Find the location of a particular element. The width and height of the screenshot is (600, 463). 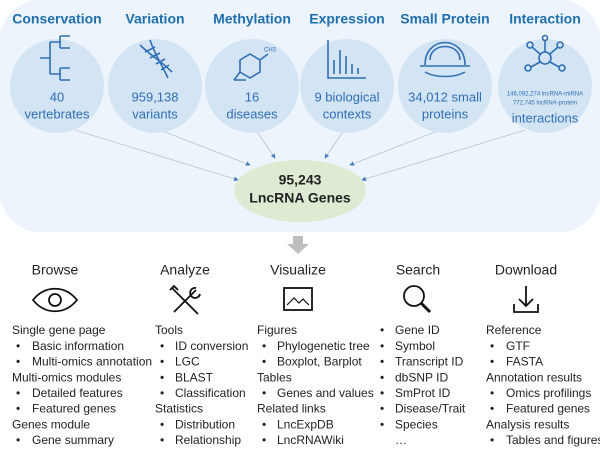

list-item: FASTA is located at coordinates (524, 362).